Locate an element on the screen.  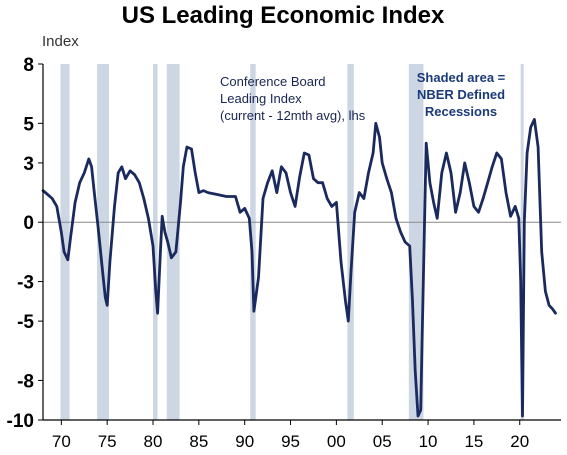
y-tick-label: -5 is located at coordinates (25, 322).